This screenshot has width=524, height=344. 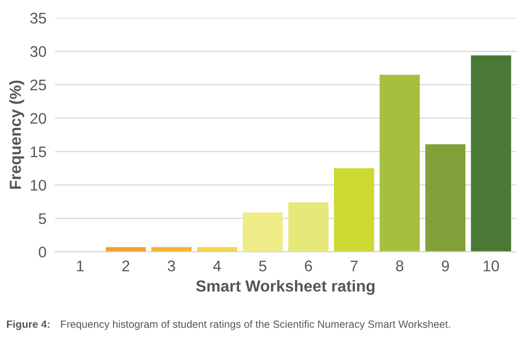 What do you see at coordinates (172, 266) in the screenshot?
I see `x-tick-label: 3` at bounding box center [172, 266].